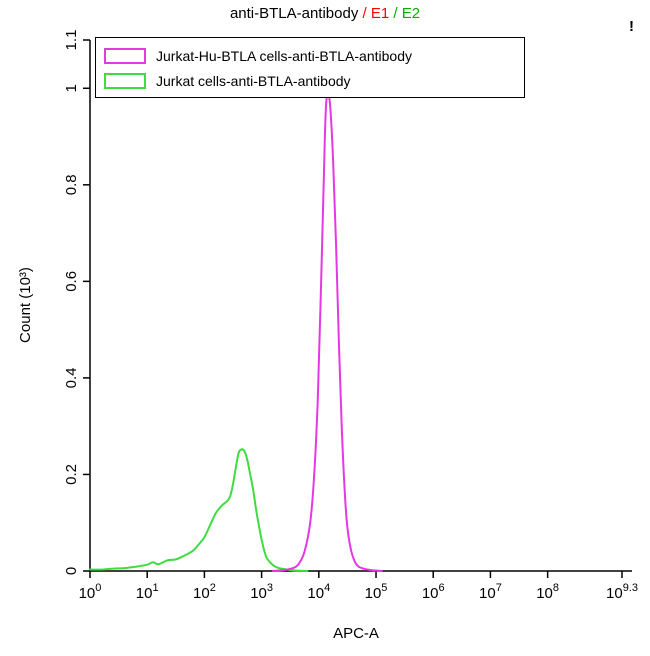  What do you see at coordinates (147, 592) in the screenshot?
I see `x-tick-label: 10¹` at bounding box center [147, 592].